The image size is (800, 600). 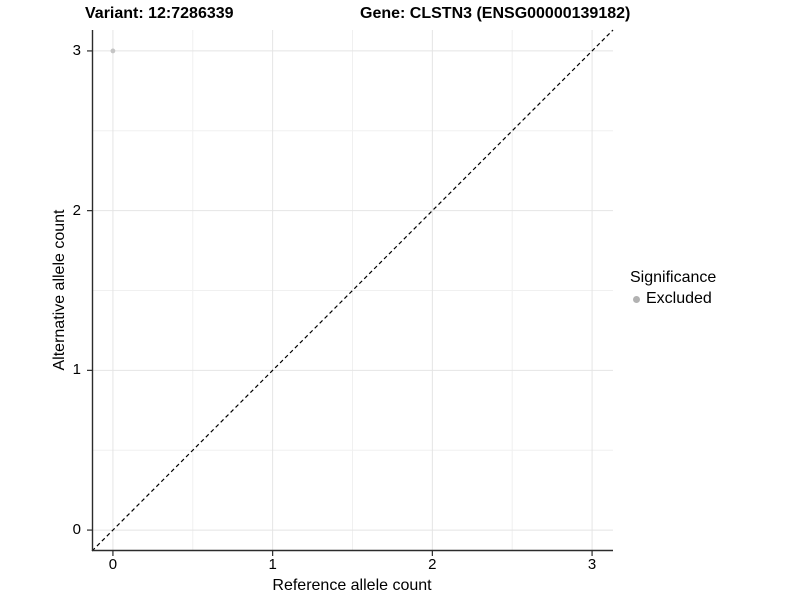 What do you see at coordinates (76, 530) in the screenshot?
I see `y-tick-label: 0` at bounding box center [76, 530].